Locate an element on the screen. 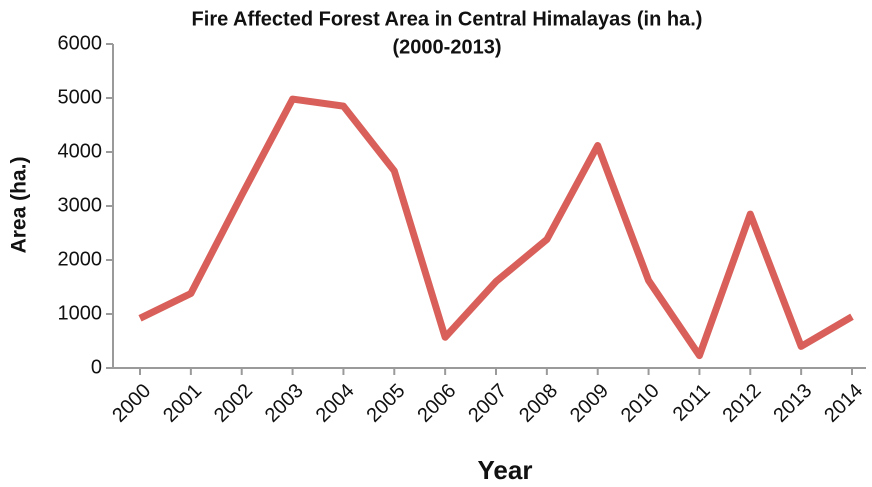  x-tick-label: 2006 is located at coordinates (436, 403).